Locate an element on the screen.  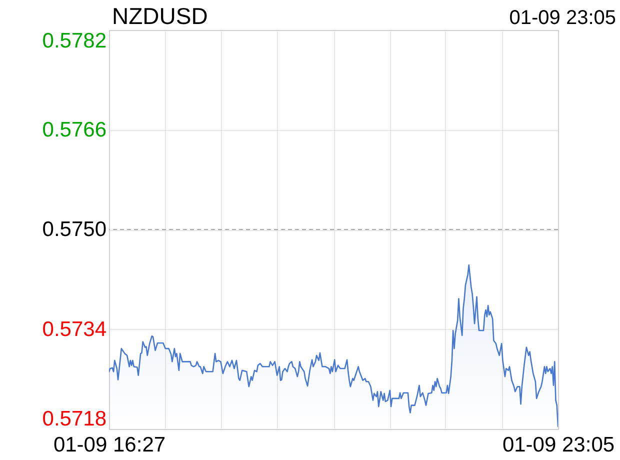
y-tick-label: 0.5766 is located at coordinates (74, 130).